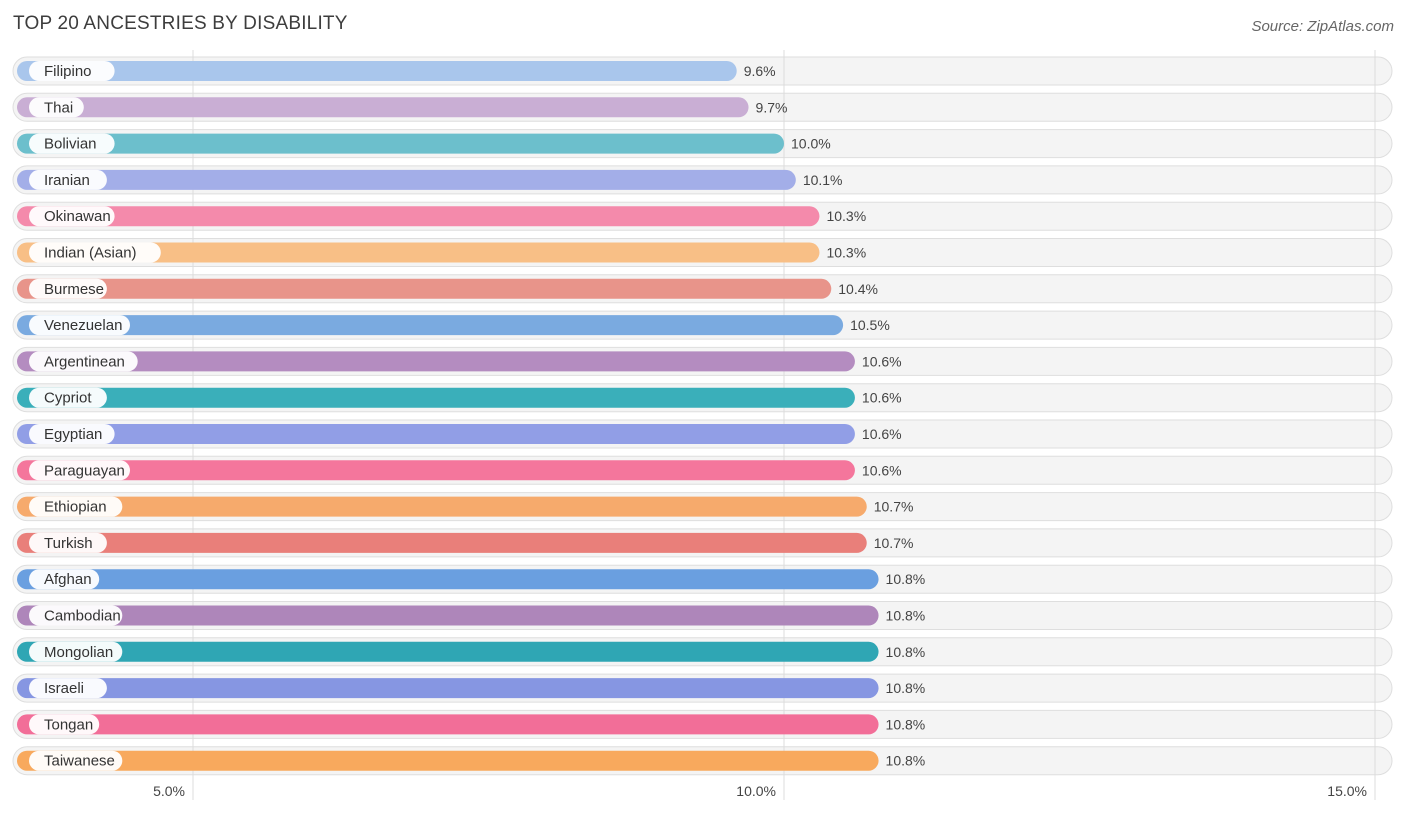  I want to click on bar-group: Afghan 10.8%, so click(471, 579).